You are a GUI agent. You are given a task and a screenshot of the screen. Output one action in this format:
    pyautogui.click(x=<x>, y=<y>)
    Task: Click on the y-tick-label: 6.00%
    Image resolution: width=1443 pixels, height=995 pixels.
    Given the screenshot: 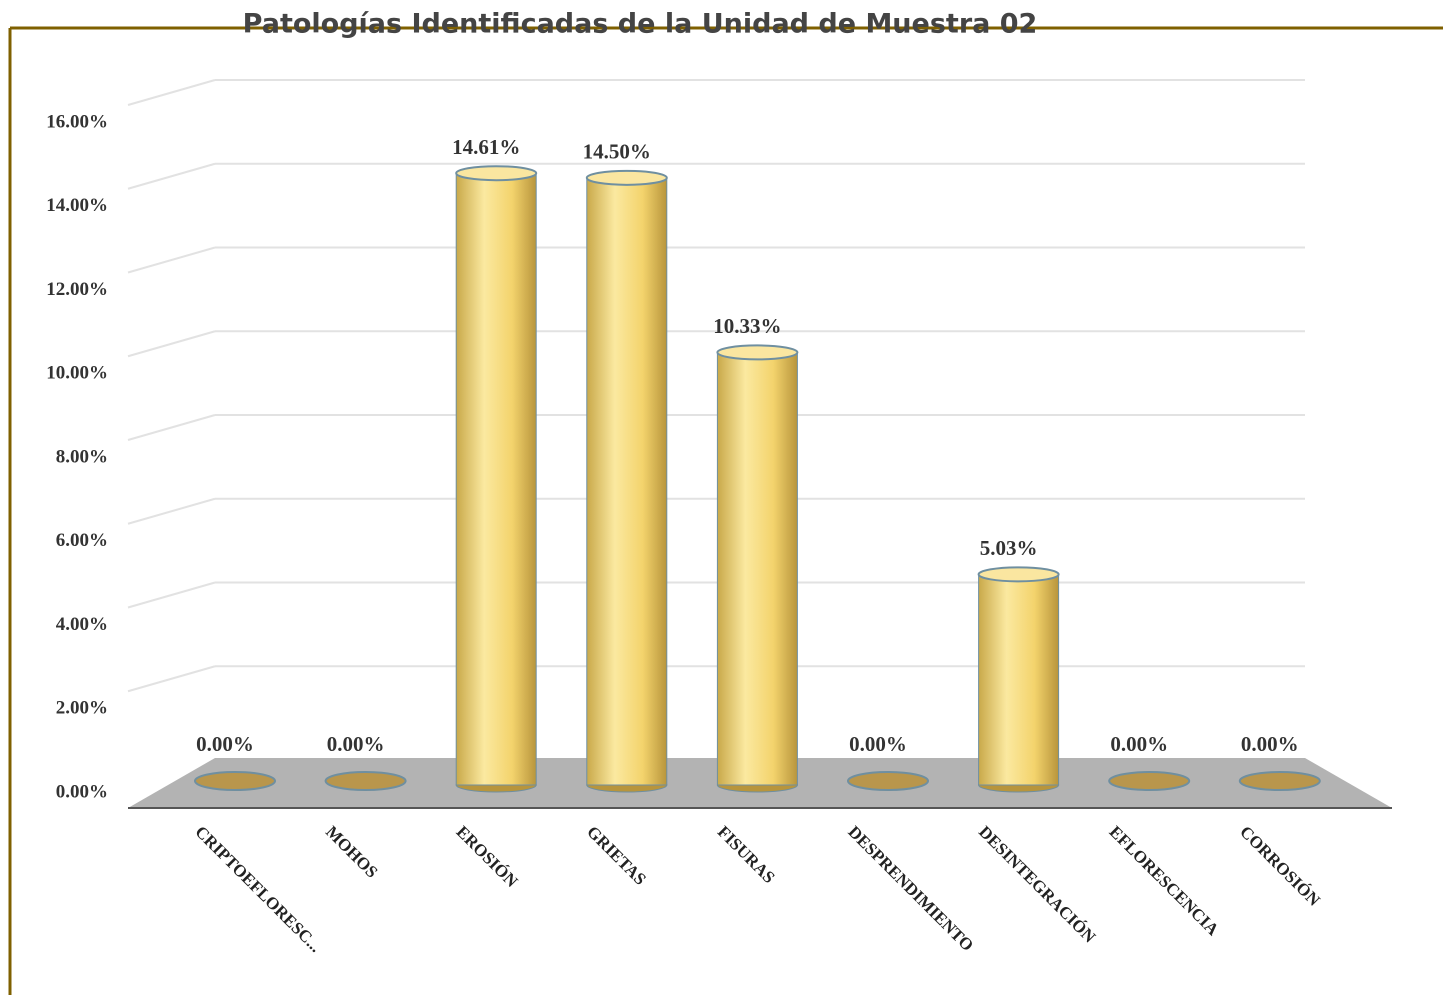 What is the action you would take?
    pyautogui.click(x=82, y=540)
    